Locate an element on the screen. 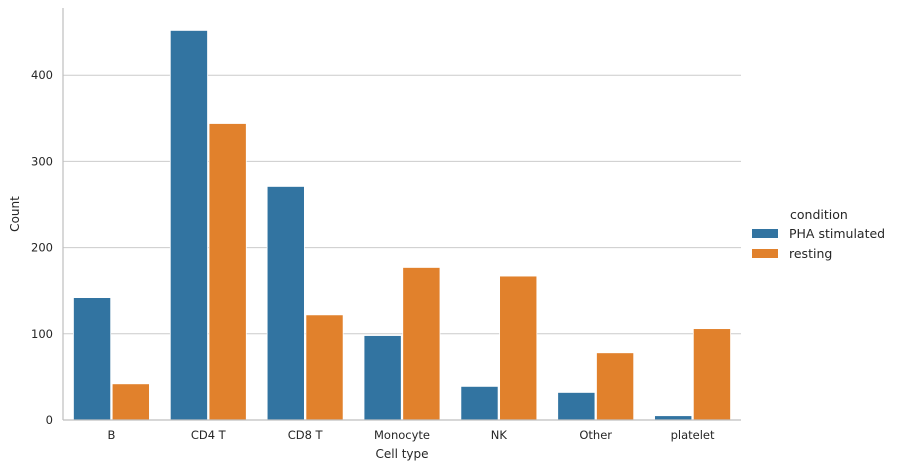 This screenshot has width=903, height=470. legend: condition PHA stimulated resting is located at coordinates (818, 234).